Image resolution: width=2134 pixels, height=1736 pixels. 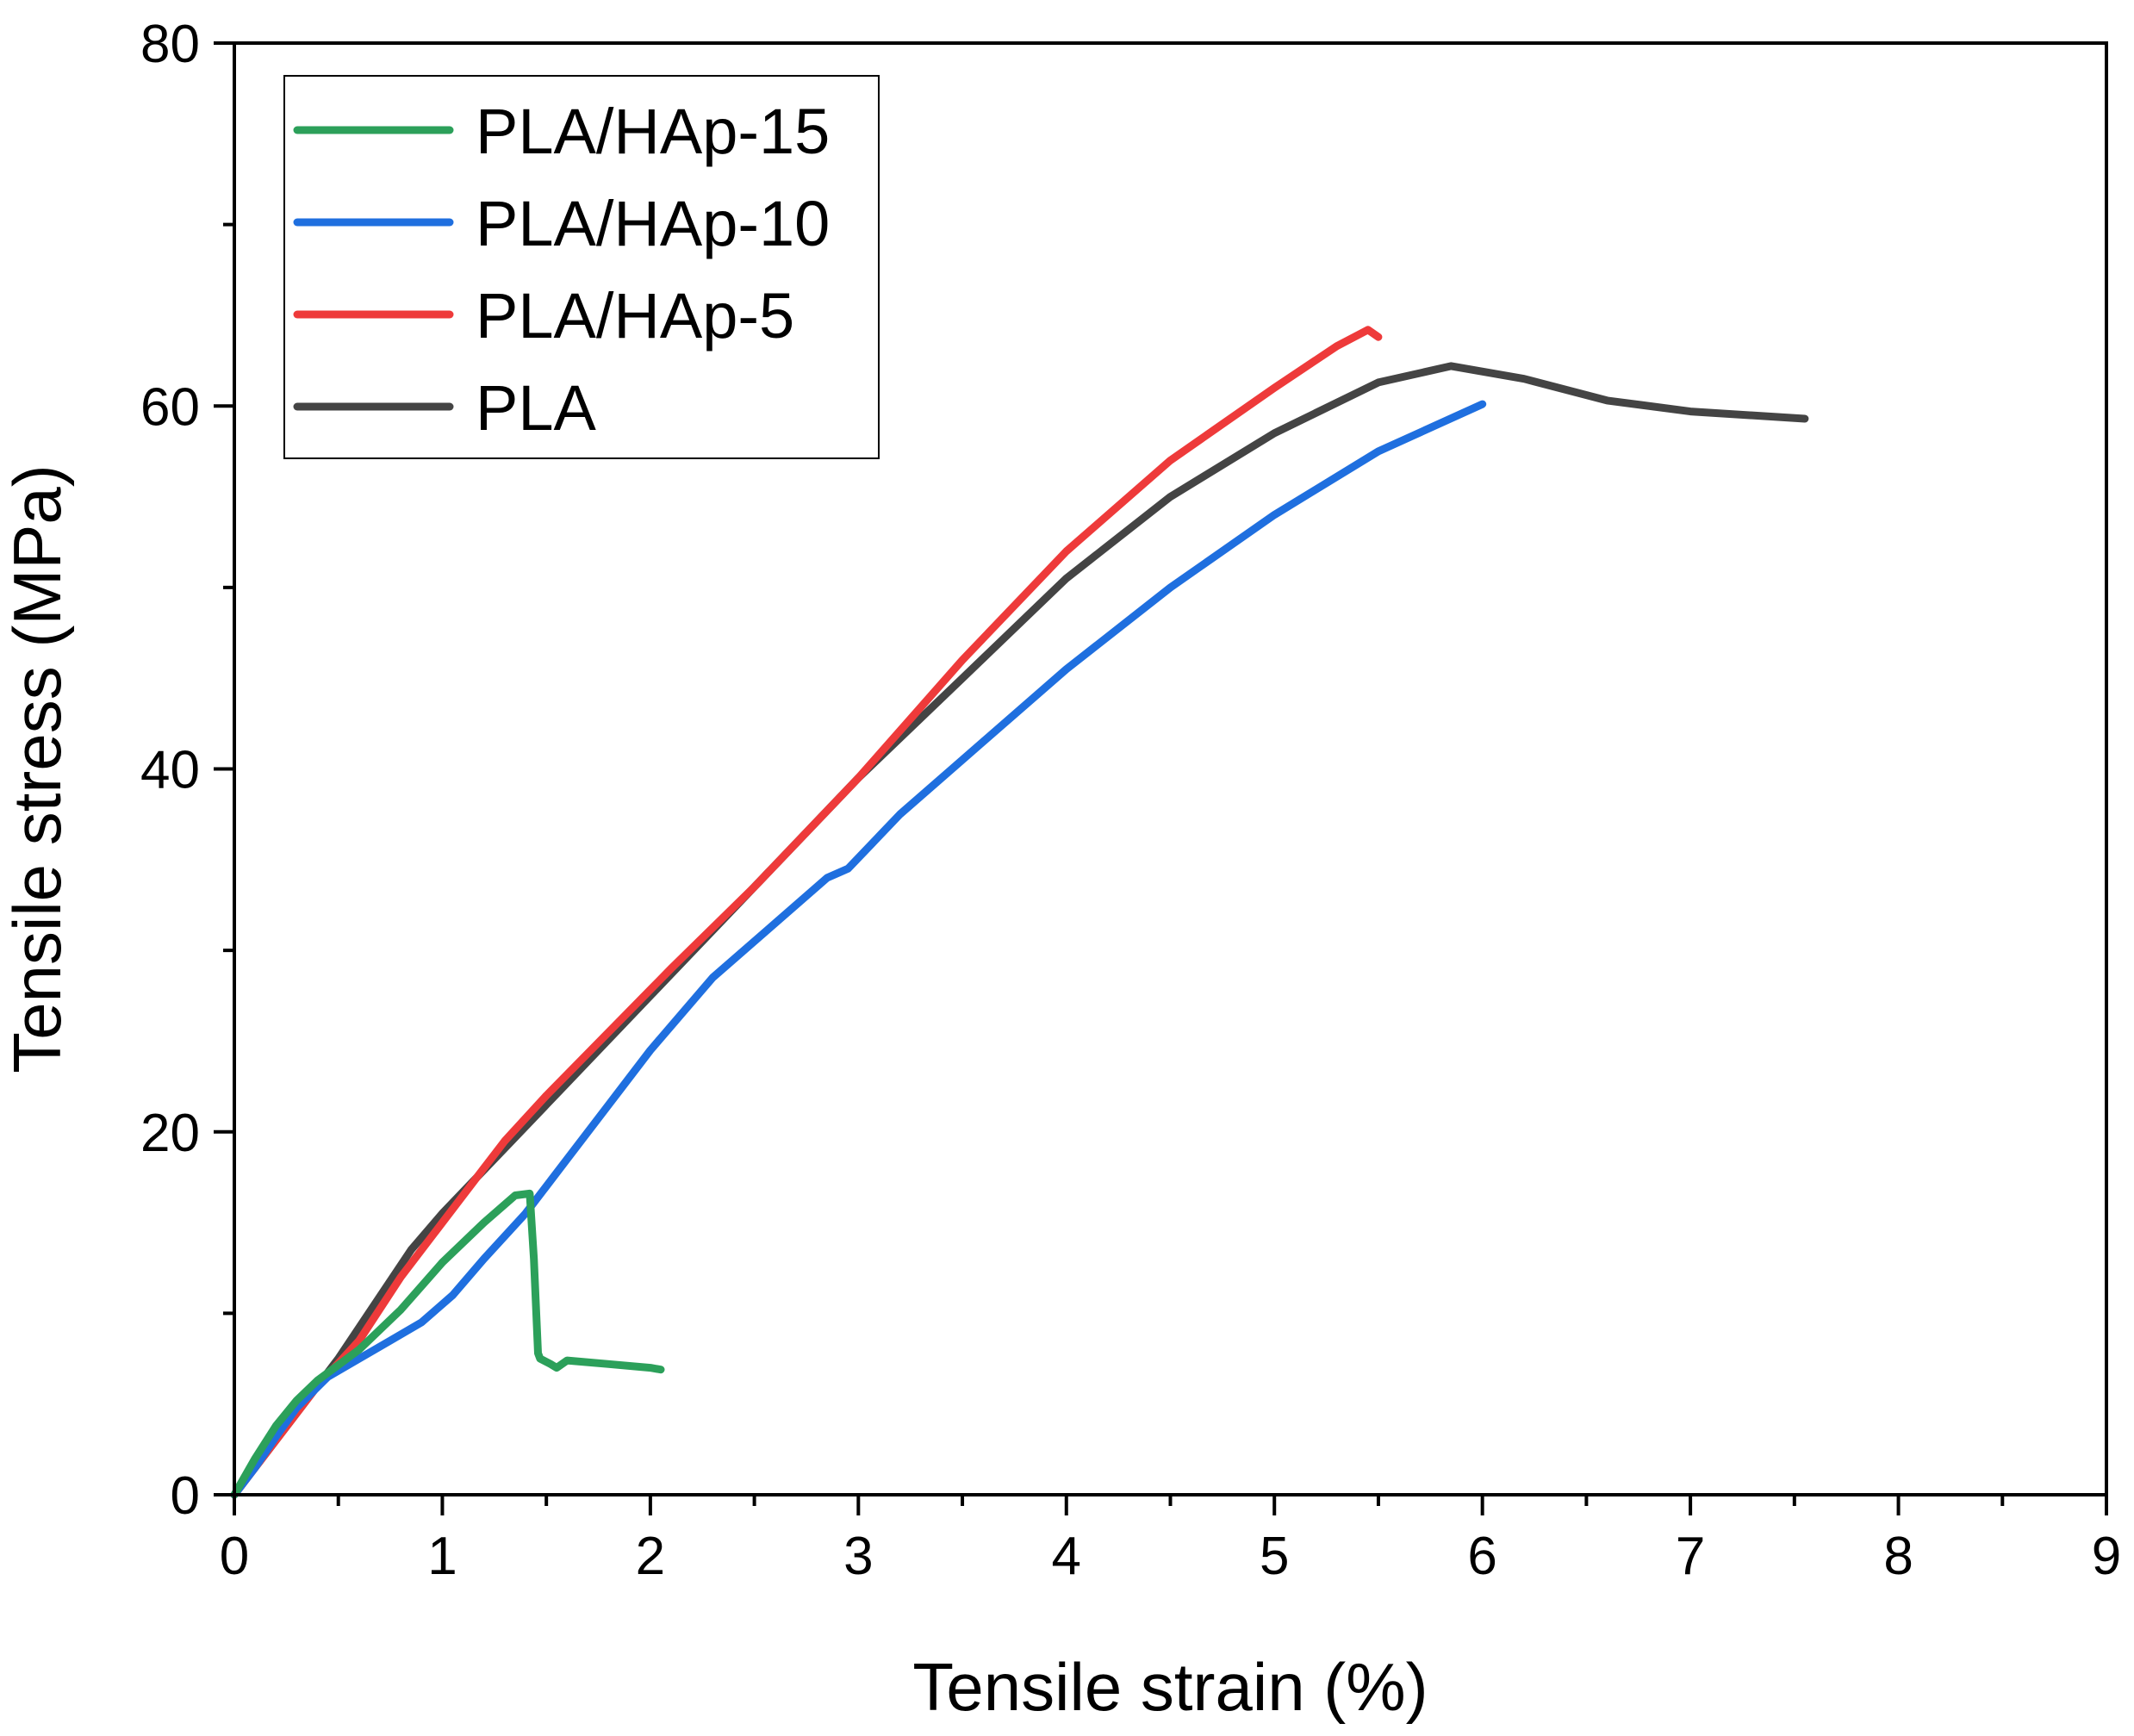 What do you see at coordinates (442, 1557) in the screenshot?
I see `x-tick-label: 1` at bounding box center [442, 1557].